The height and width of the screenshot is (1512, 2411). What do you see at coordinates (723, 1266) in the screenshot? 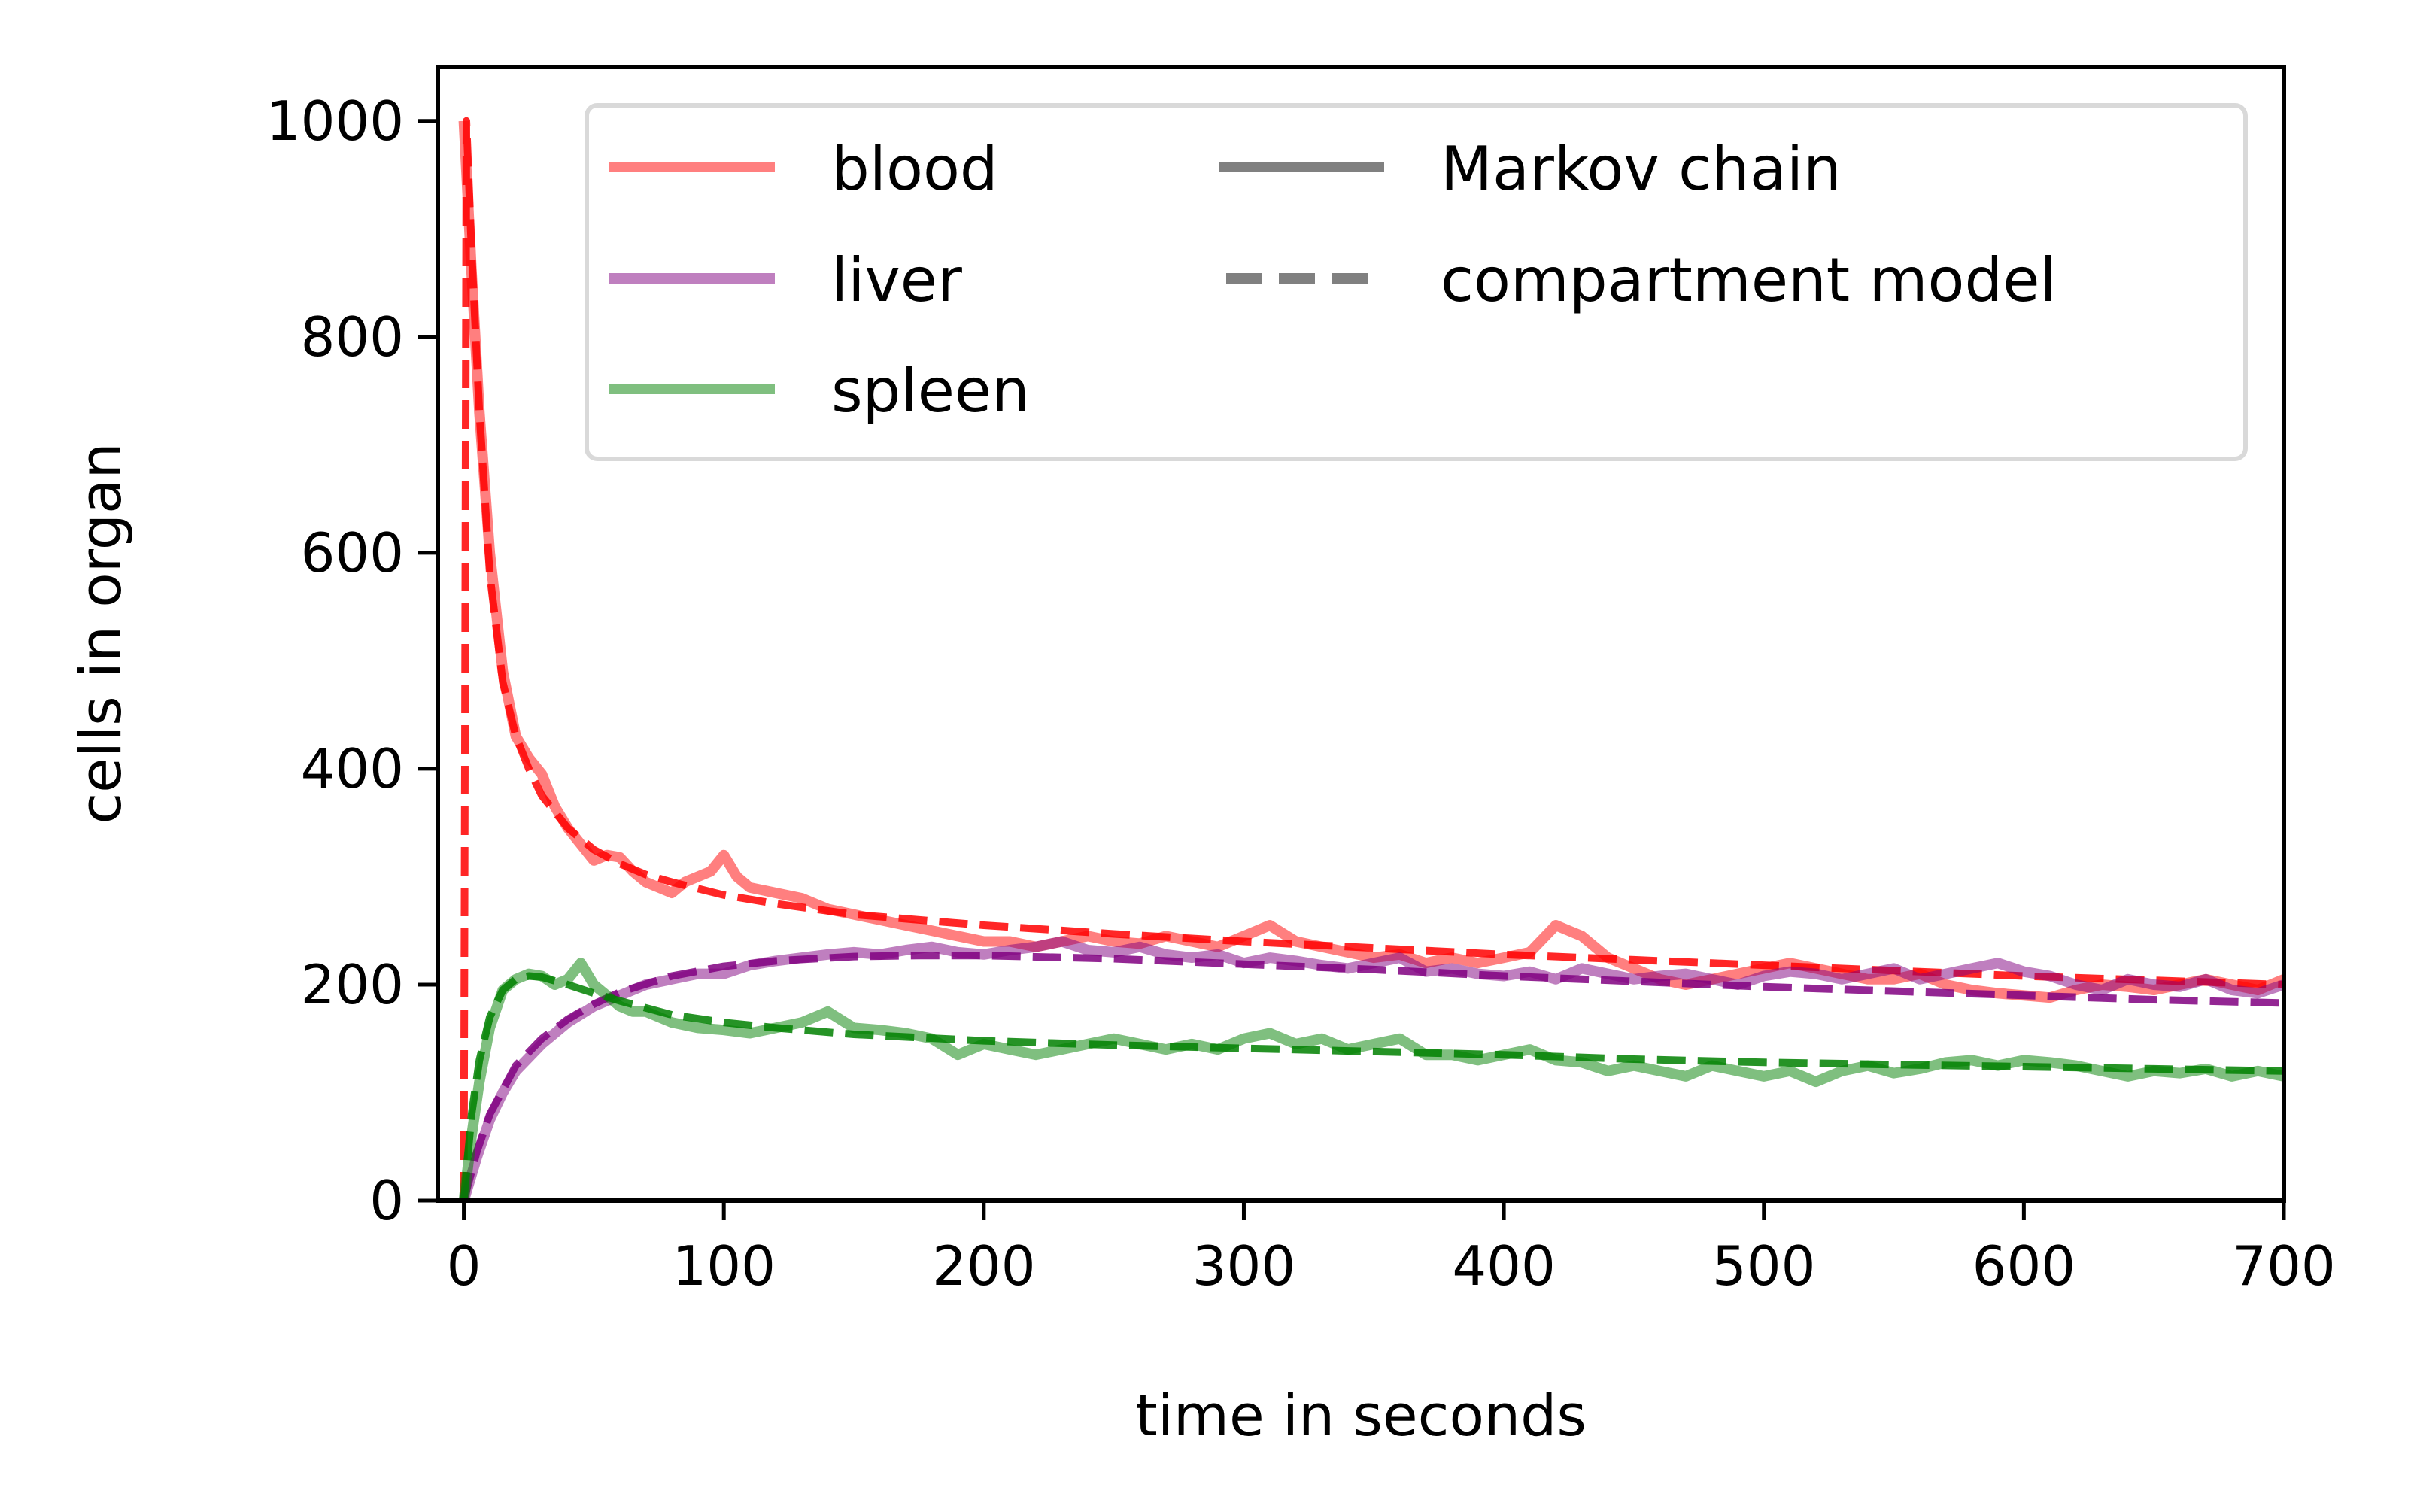
I see `x-tick-label-100: 100` at bounding box center [723, 1266].